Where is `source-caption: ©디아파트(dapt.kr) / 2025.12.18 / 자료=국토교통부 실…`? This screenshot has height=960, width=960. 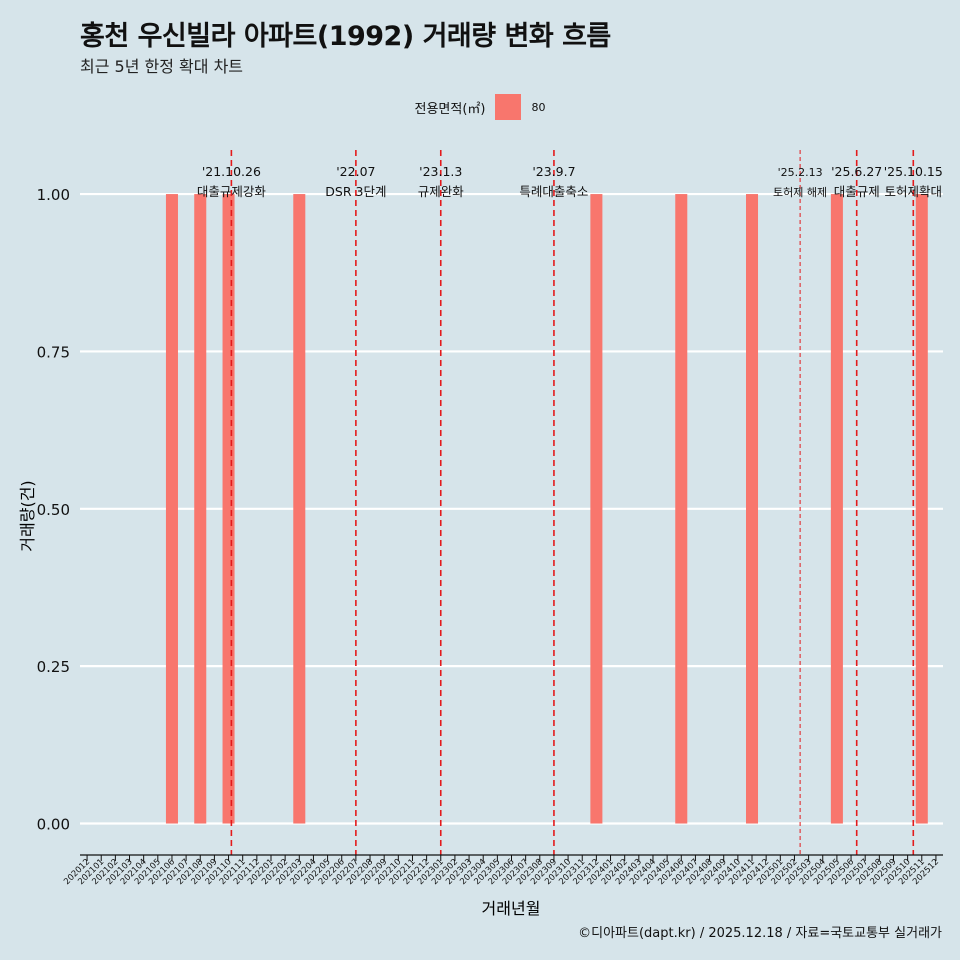 source-caption: ©디아파트(dapt.kr) / 2025.12.18 / 자료=국토교통부 실… is located at coordinates (760, 933).